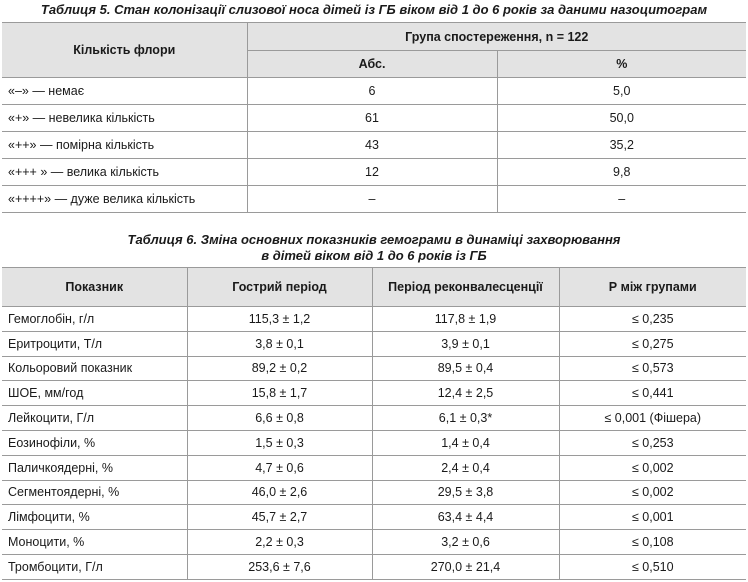 The image size is (748, 582). What do you see at coordinates (125, 50) in the screenshot?
I see `header-flora: Кількість флори` at bounding box center [125, 50].